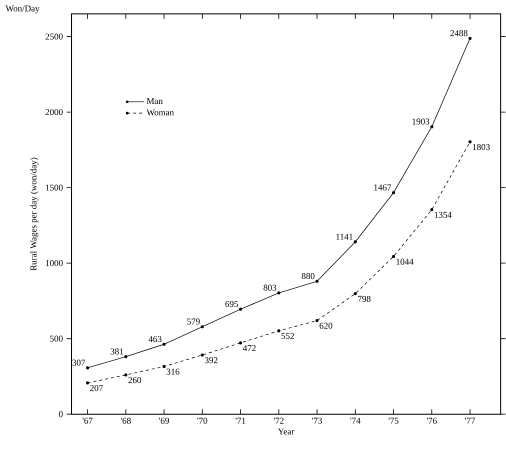 The width and height of the screenshot is (506, 452). What do you see at coordinates (23, 10) in the screenshot?
I see `text: Won/Day` at bounding box center [23, 10].